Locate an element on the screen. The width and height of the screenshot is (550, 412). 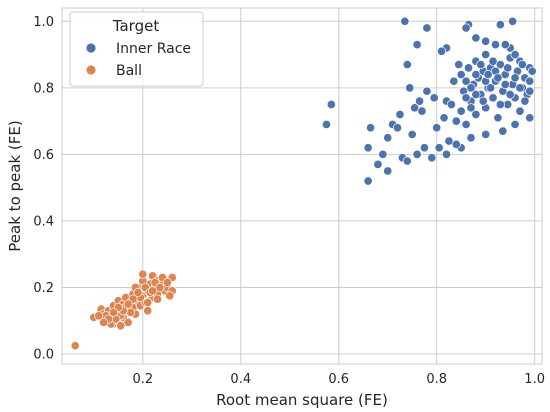
legend-marker-inner-race is located at coordinates (91, 48).